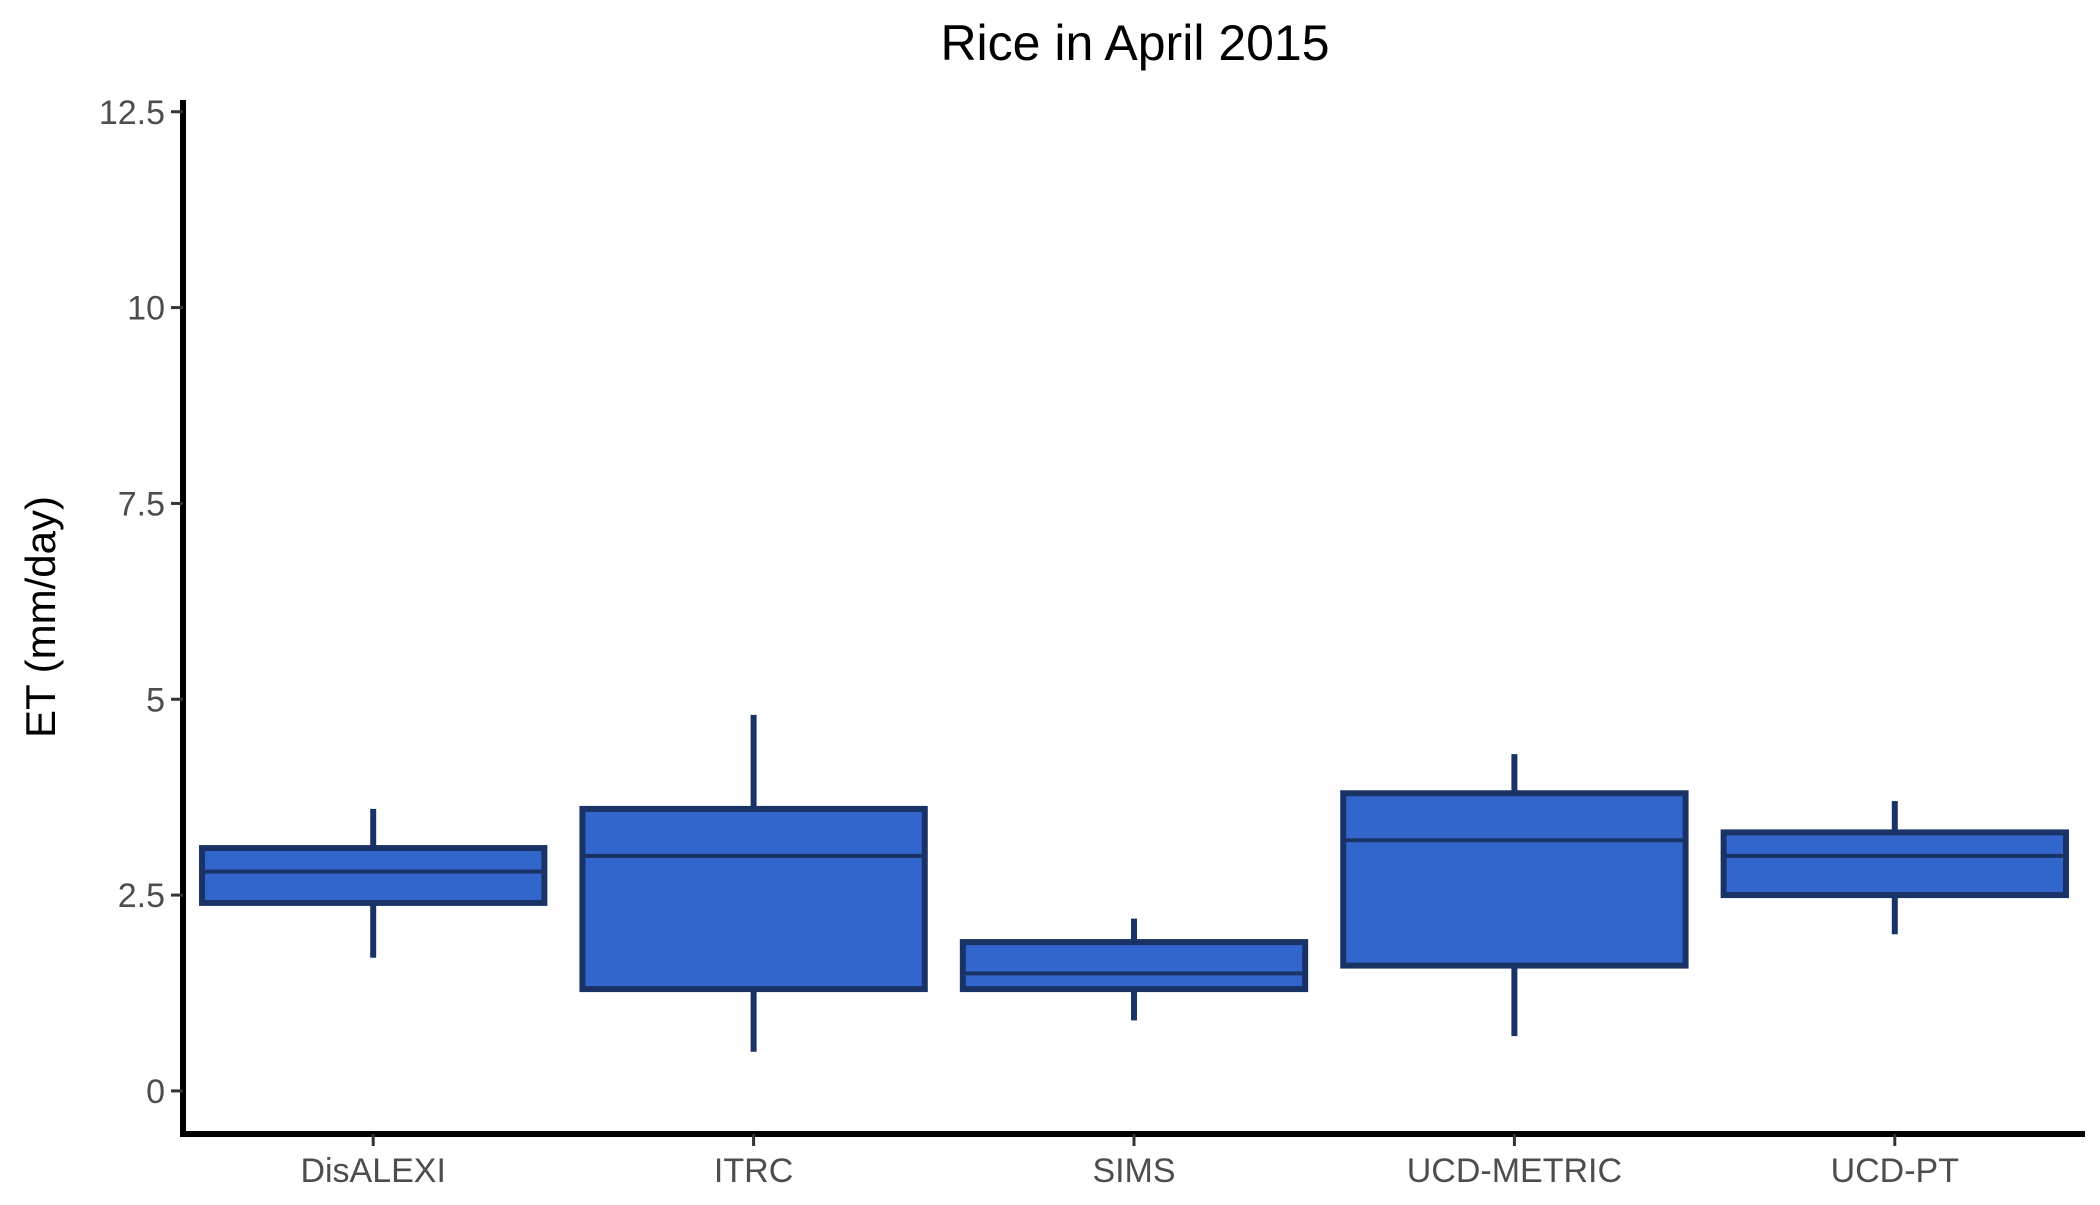 The height and width of the screenshot is (1205, 2100). I want to click on y-tick-label: 12.5, so click(132, 113).